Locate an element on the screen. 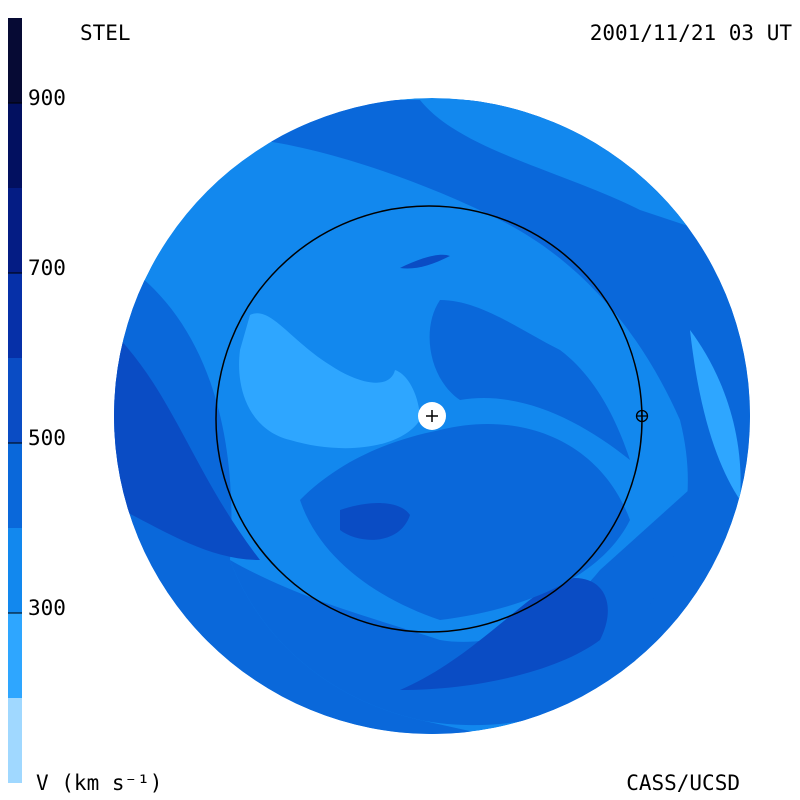 Image resolution: width=800 pixels, height=800 pixels. colorbar-tick-label: 900 is located at coordinates (47, 98).